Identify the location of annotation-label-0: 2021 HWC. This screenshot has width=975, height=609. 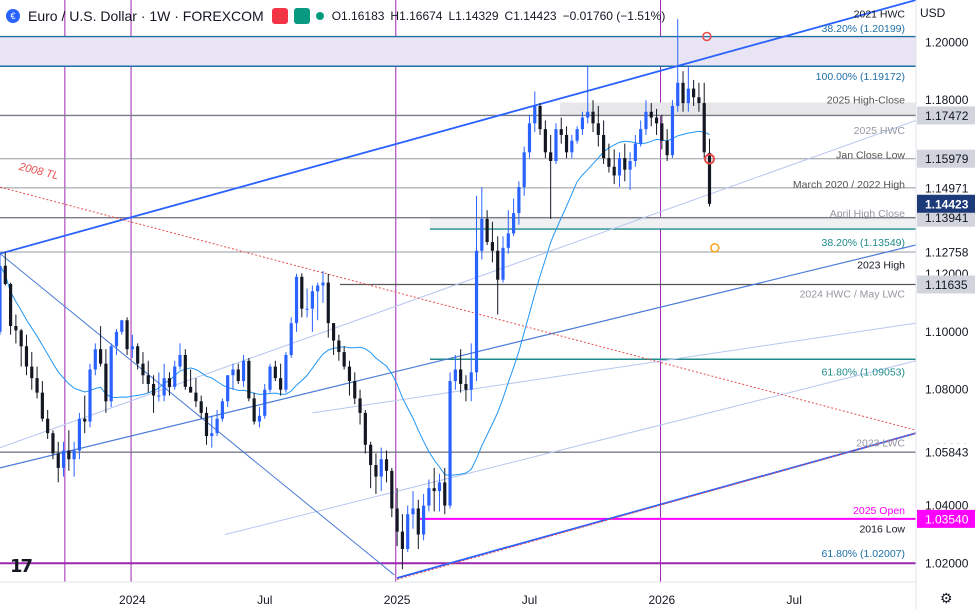
(880, 14).